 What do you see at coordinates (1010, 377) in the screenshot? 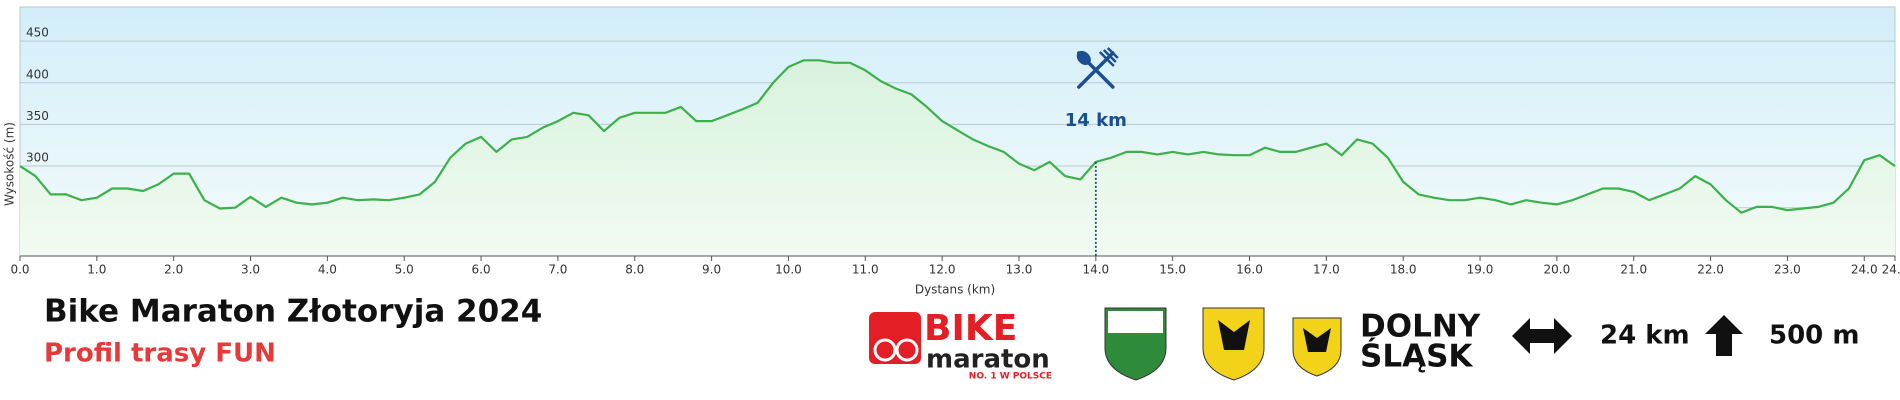
I see `logo-tagline: NO. 1 W POLSCE` at bounding box center [1010, 377].